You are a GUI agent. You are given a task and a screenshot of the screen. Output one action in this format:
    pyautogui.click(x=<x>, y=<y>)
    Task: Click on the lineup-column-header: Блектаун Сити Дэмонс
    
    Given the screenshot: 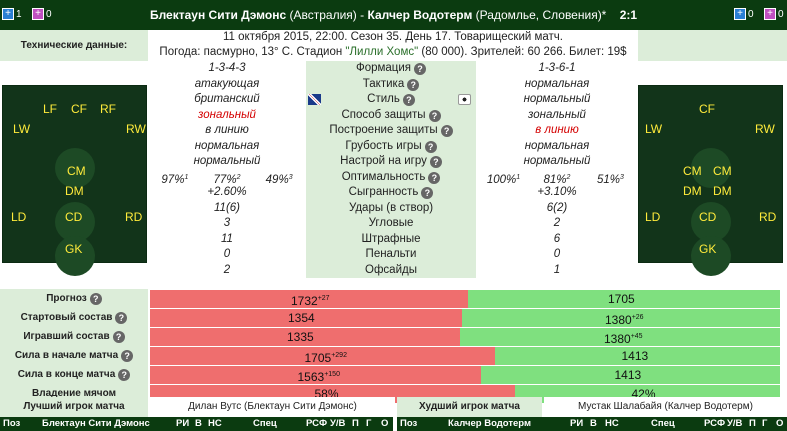 What is the action you would take?
    pyautogui.click(x=96, y=423)
    